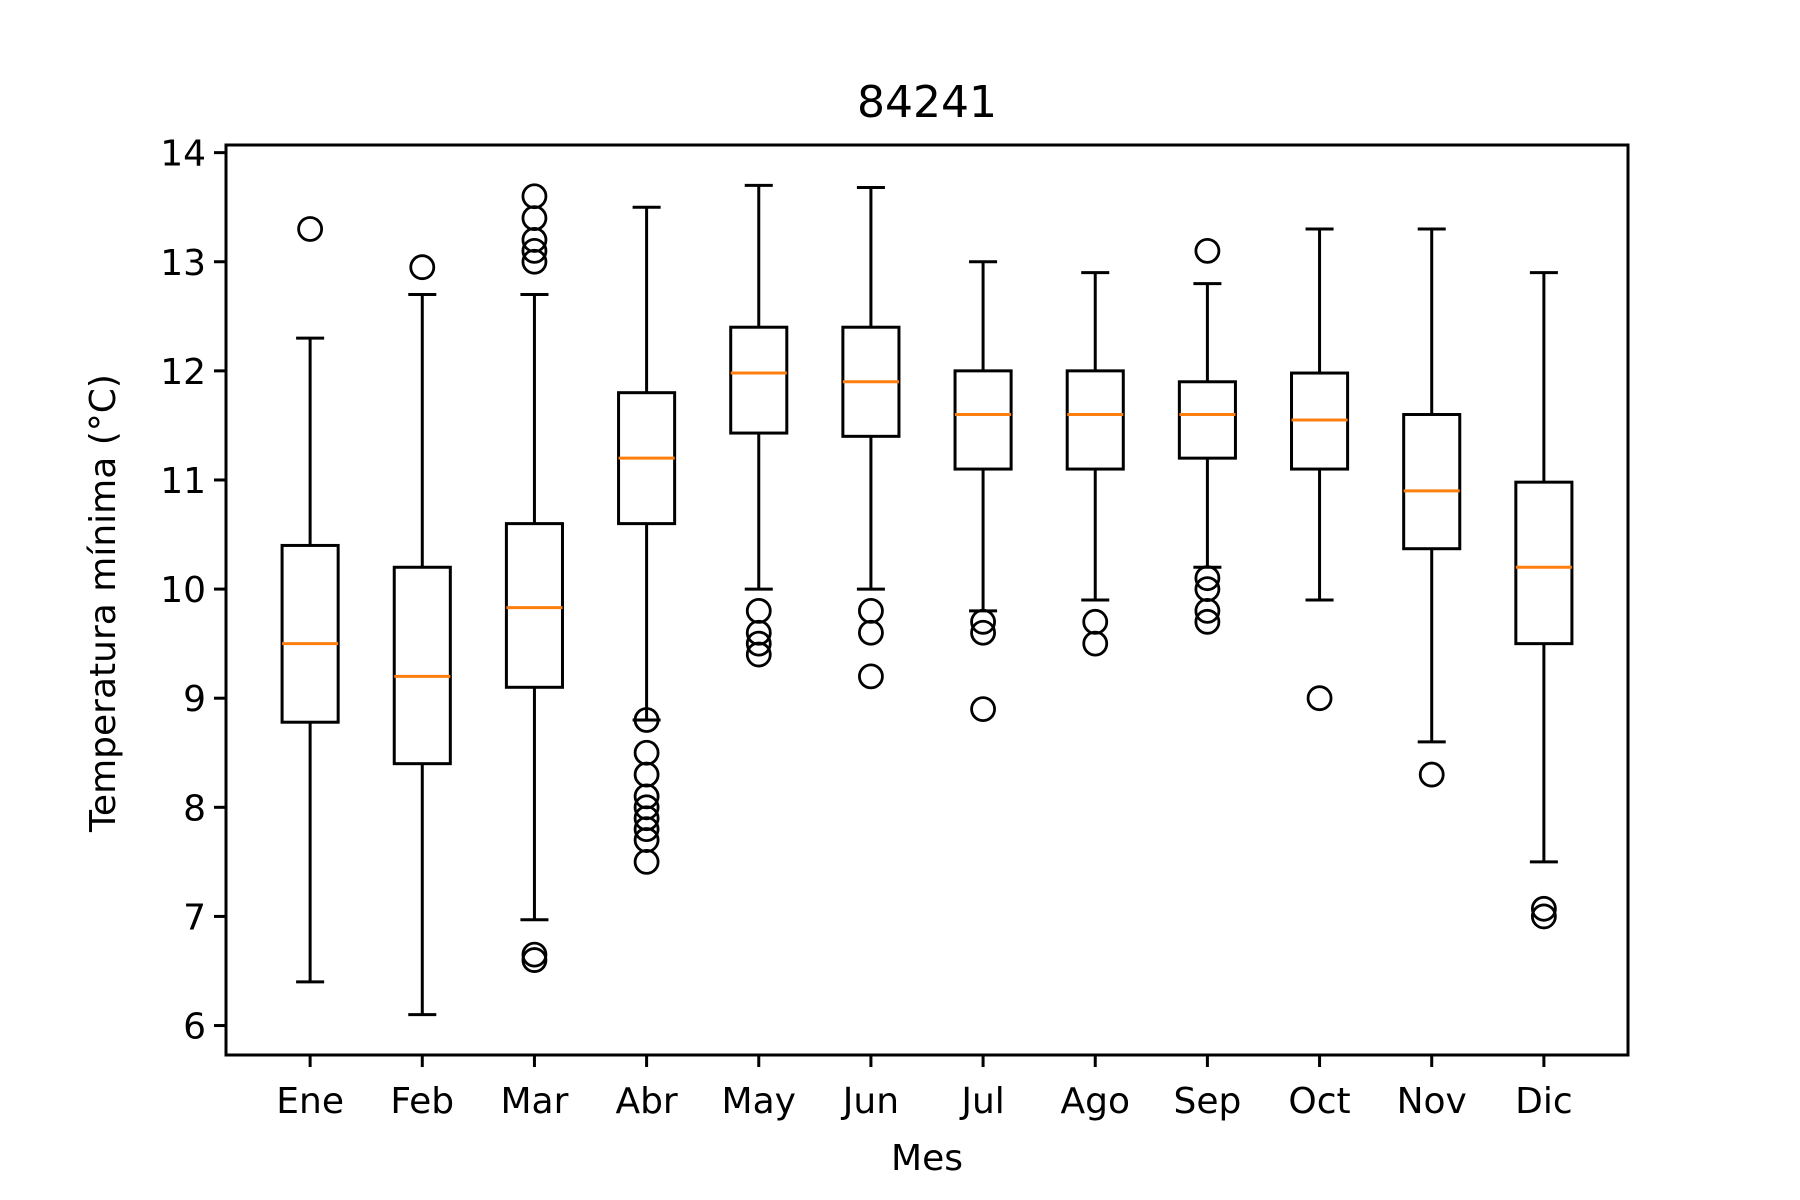 This screenshot has width=1800, height=1200. What do you see at coordinates (194, 1027) in the screenshot?
I see `y-tick-label: 6` at bounding box center [194, 1027].